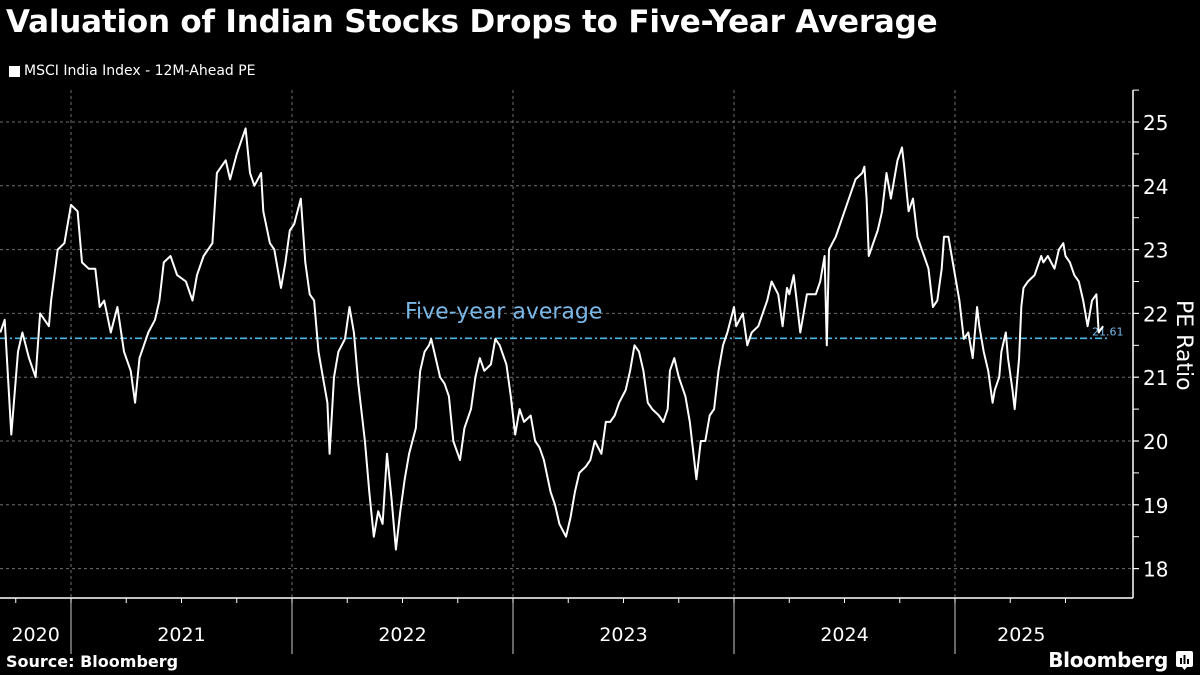 The height and width of the screenshot is (675, 1200). What do you see at coordinates (623, 635) in the screenshot?
I see `x-tick-label: 2023` at bounding box center [623, 635].